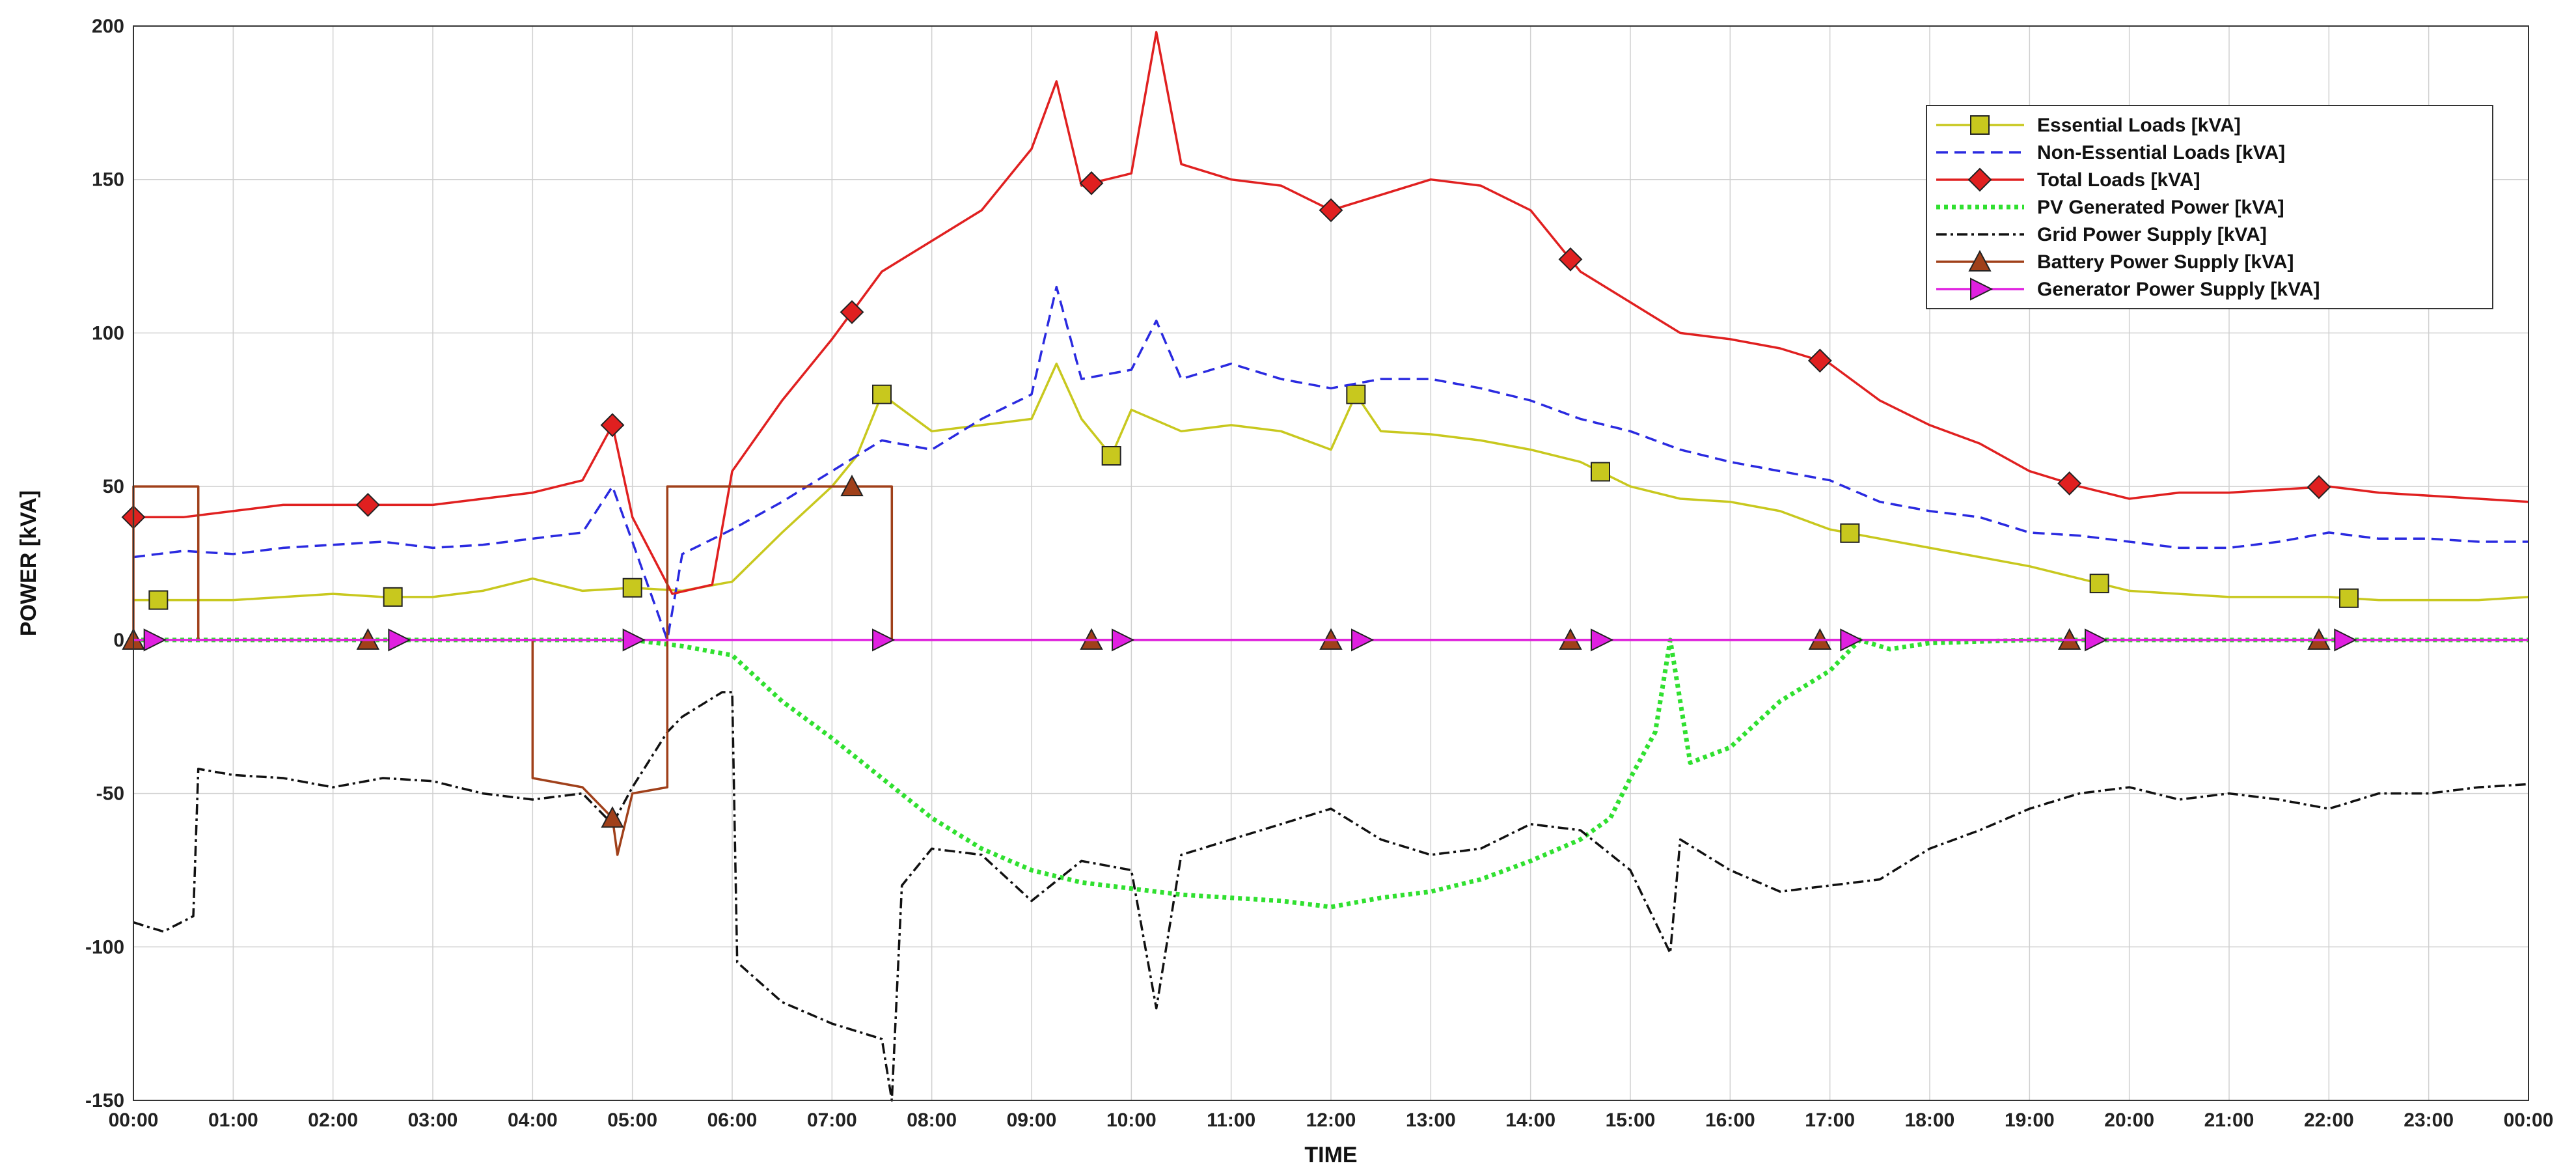  I want to click on x-tick-label: 06:00, so click(733, 1120).